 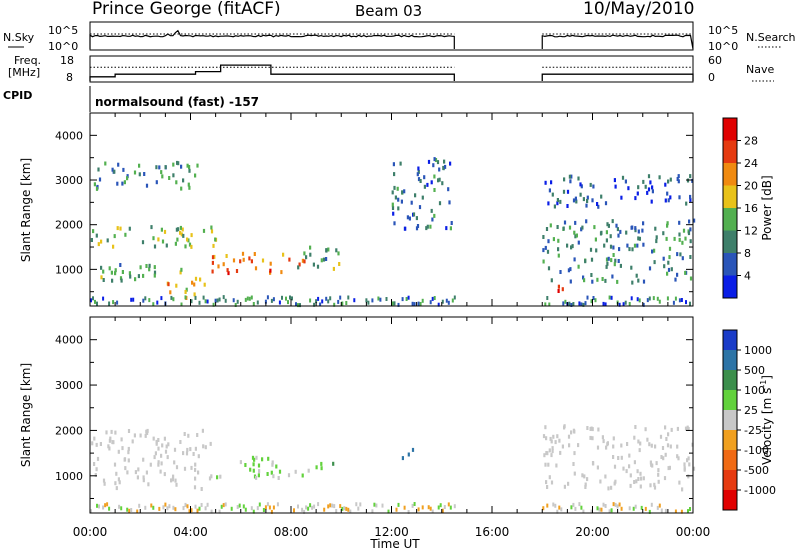 I want to click on colorbar-tick-label: 12, so click(x=751, y=231).